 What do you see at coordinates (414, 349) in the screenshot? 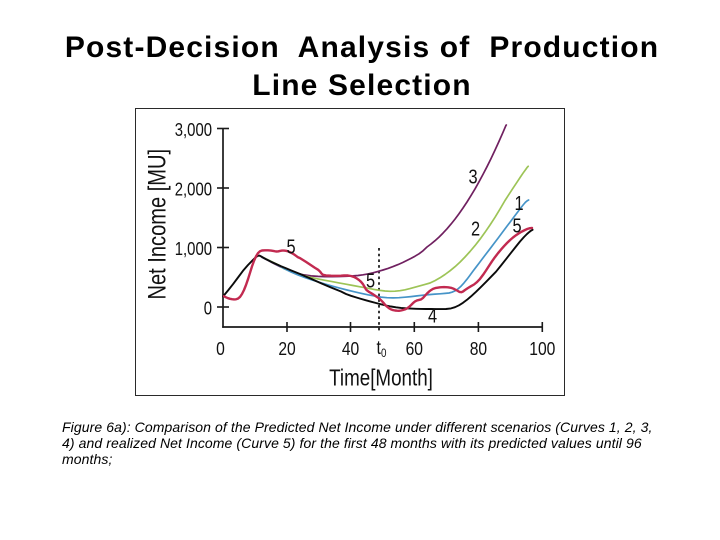
I see `svg-text: 60` at bounding box center [414, 349].